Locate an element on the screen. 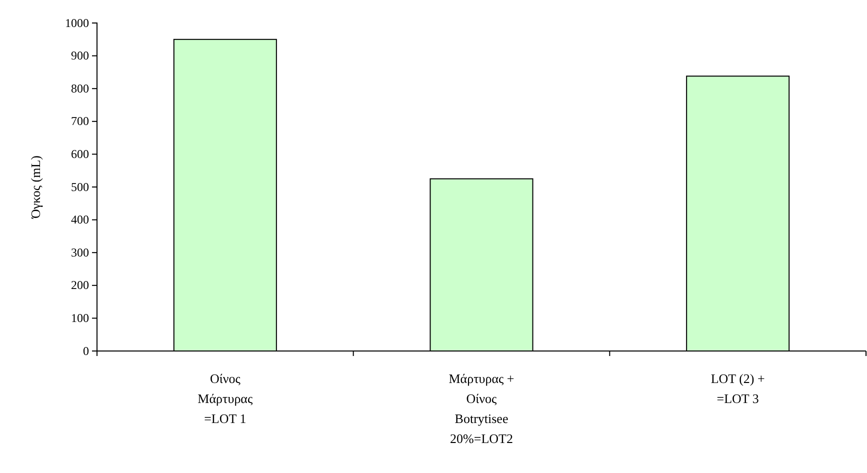 The height and width of the screenshot is (473, 867). y-tick-label: 400 is located at coordinates (80, 219).